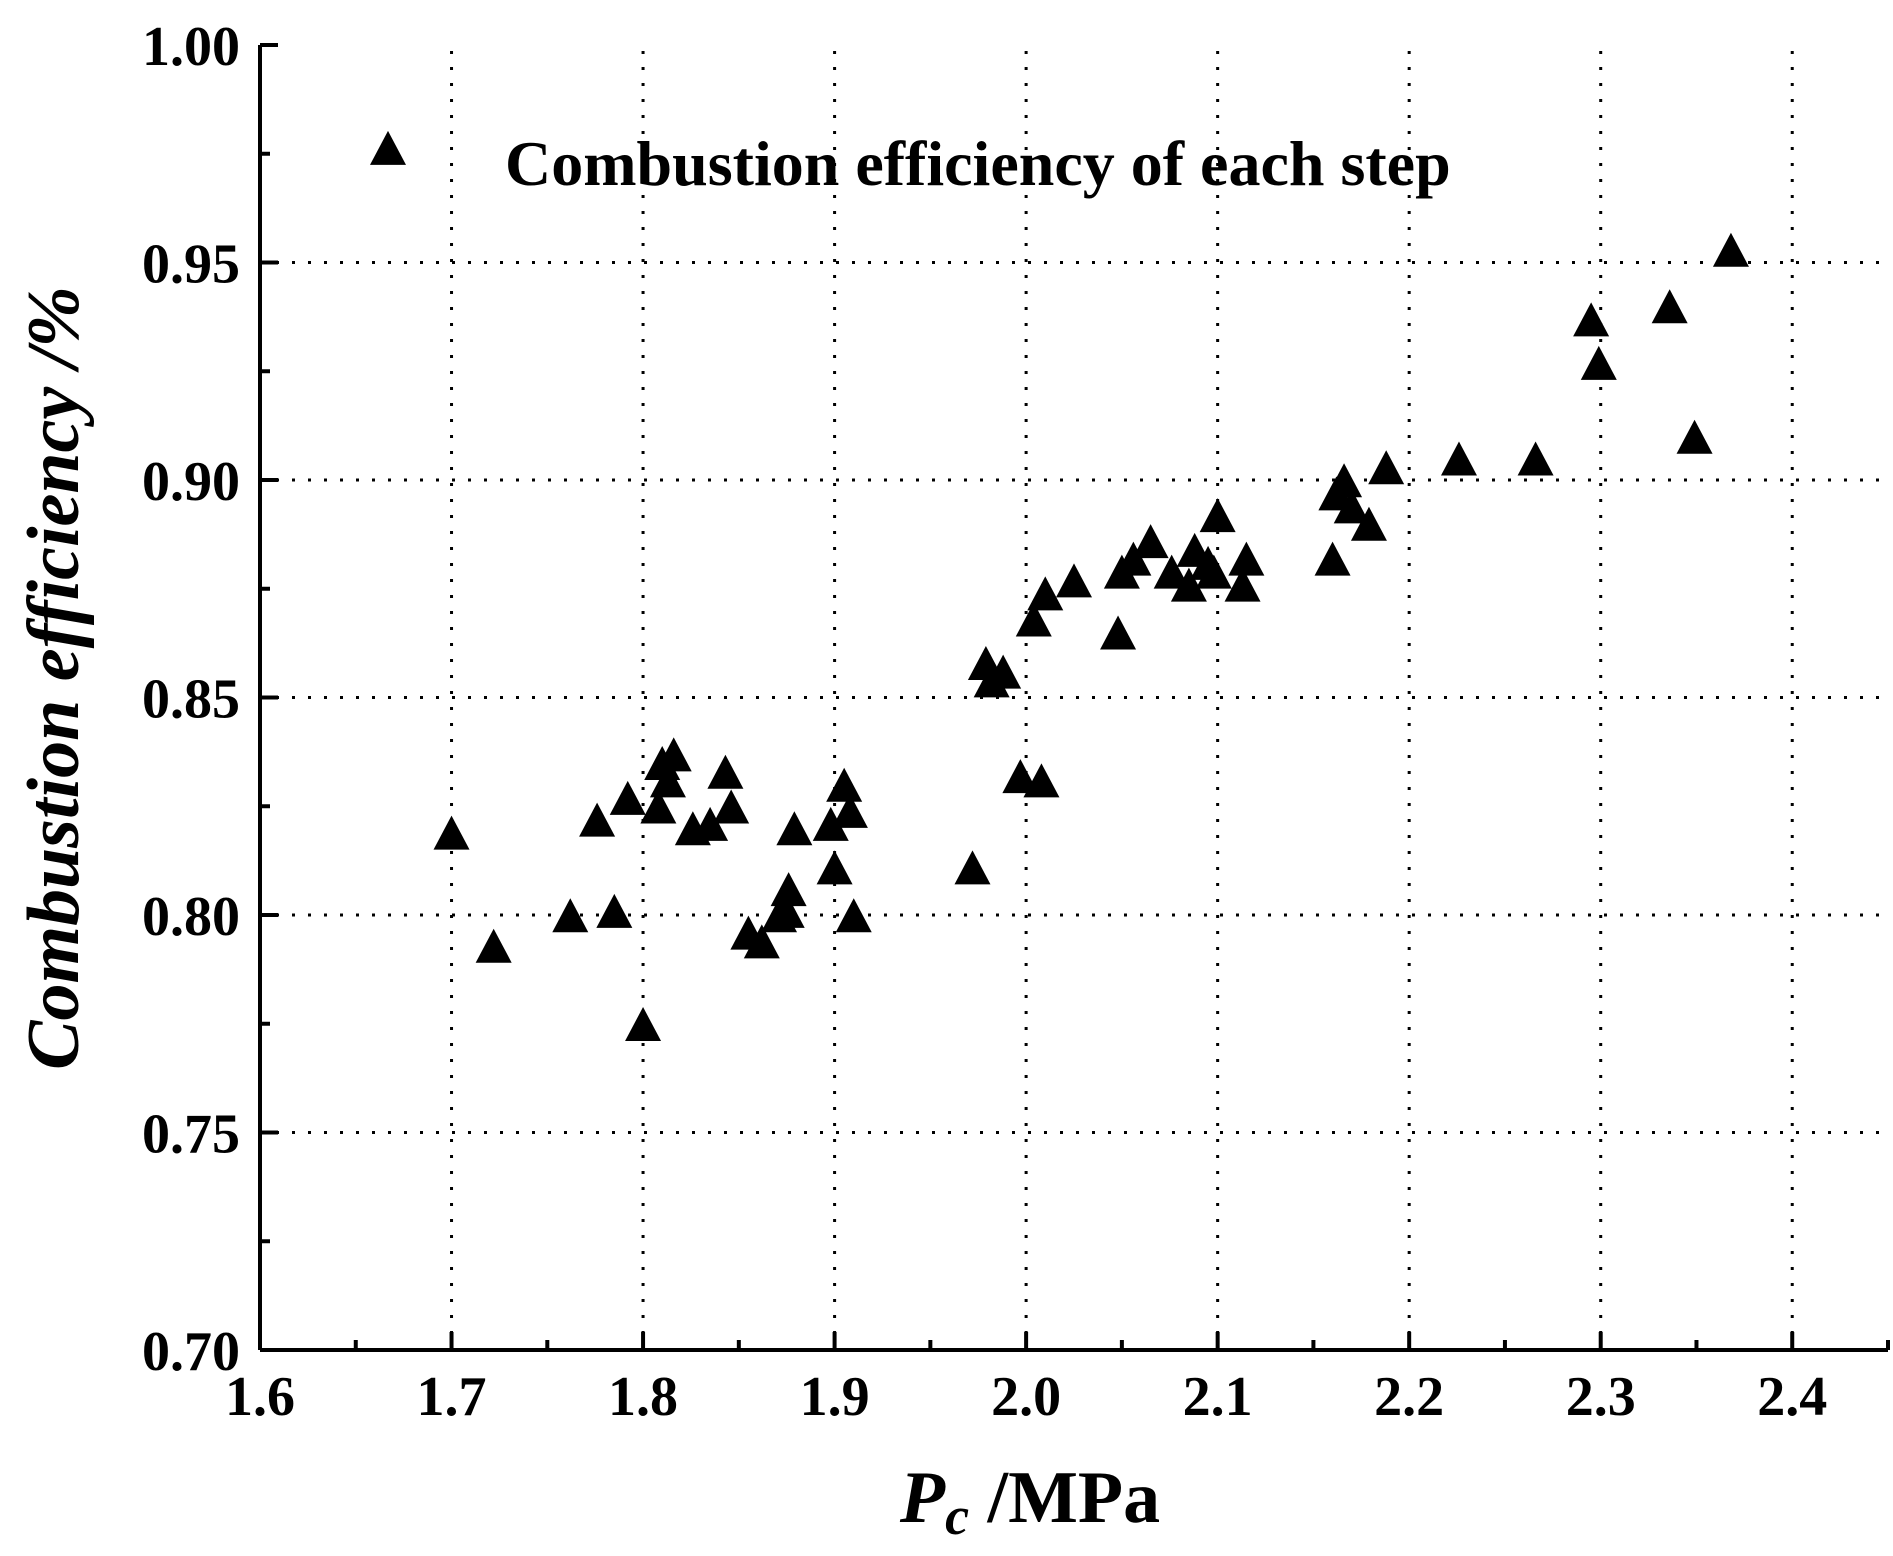 The image size is (1893, 1556). Describe the element at coordinates (54, 678) in the screenshot. I see `y-axis-title: Combustion efficiency /%` at that location.